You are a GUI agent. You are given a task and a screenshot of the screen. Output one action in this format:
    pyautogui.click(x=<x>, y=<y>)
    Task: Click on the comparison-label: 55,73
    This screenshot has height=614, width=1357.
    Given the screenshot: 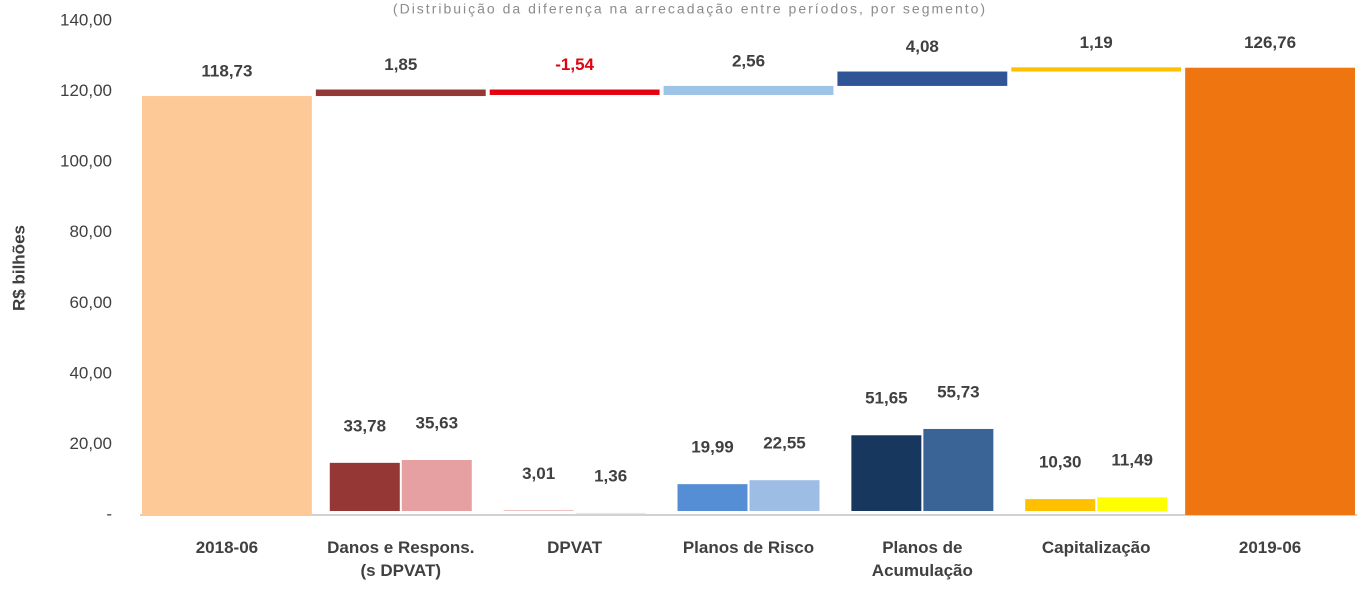 What is the action you would take?
    pyautogui.click(x=958, y=391)
    